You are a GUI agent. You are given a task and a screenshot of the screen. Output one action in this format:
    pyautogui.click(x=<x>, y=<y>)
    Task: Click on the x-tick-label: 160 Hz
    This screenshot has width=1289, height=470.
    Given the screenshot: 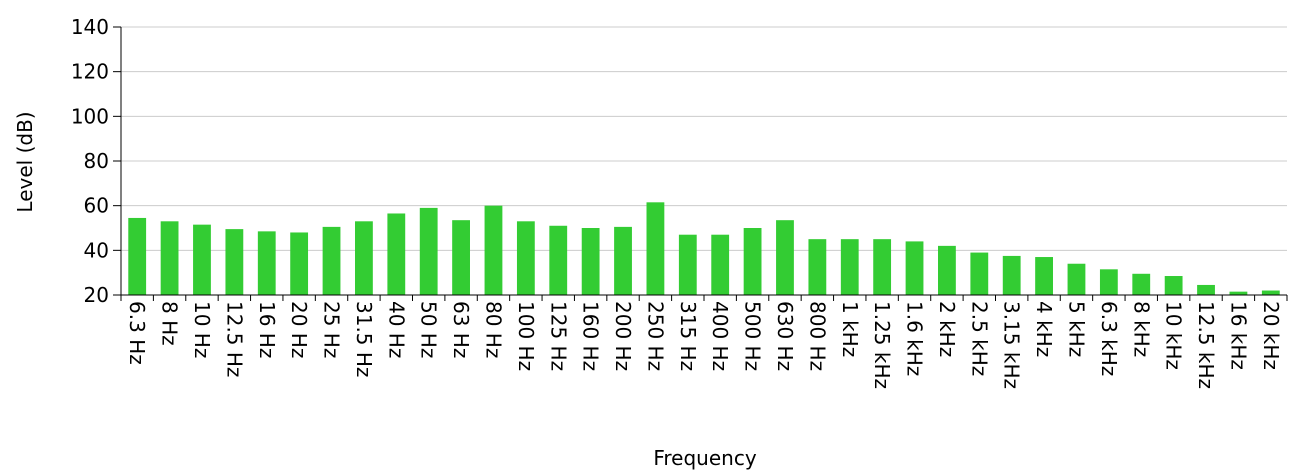 What is the action you would take?
    pyautogui.click(x=591, y=336)
    